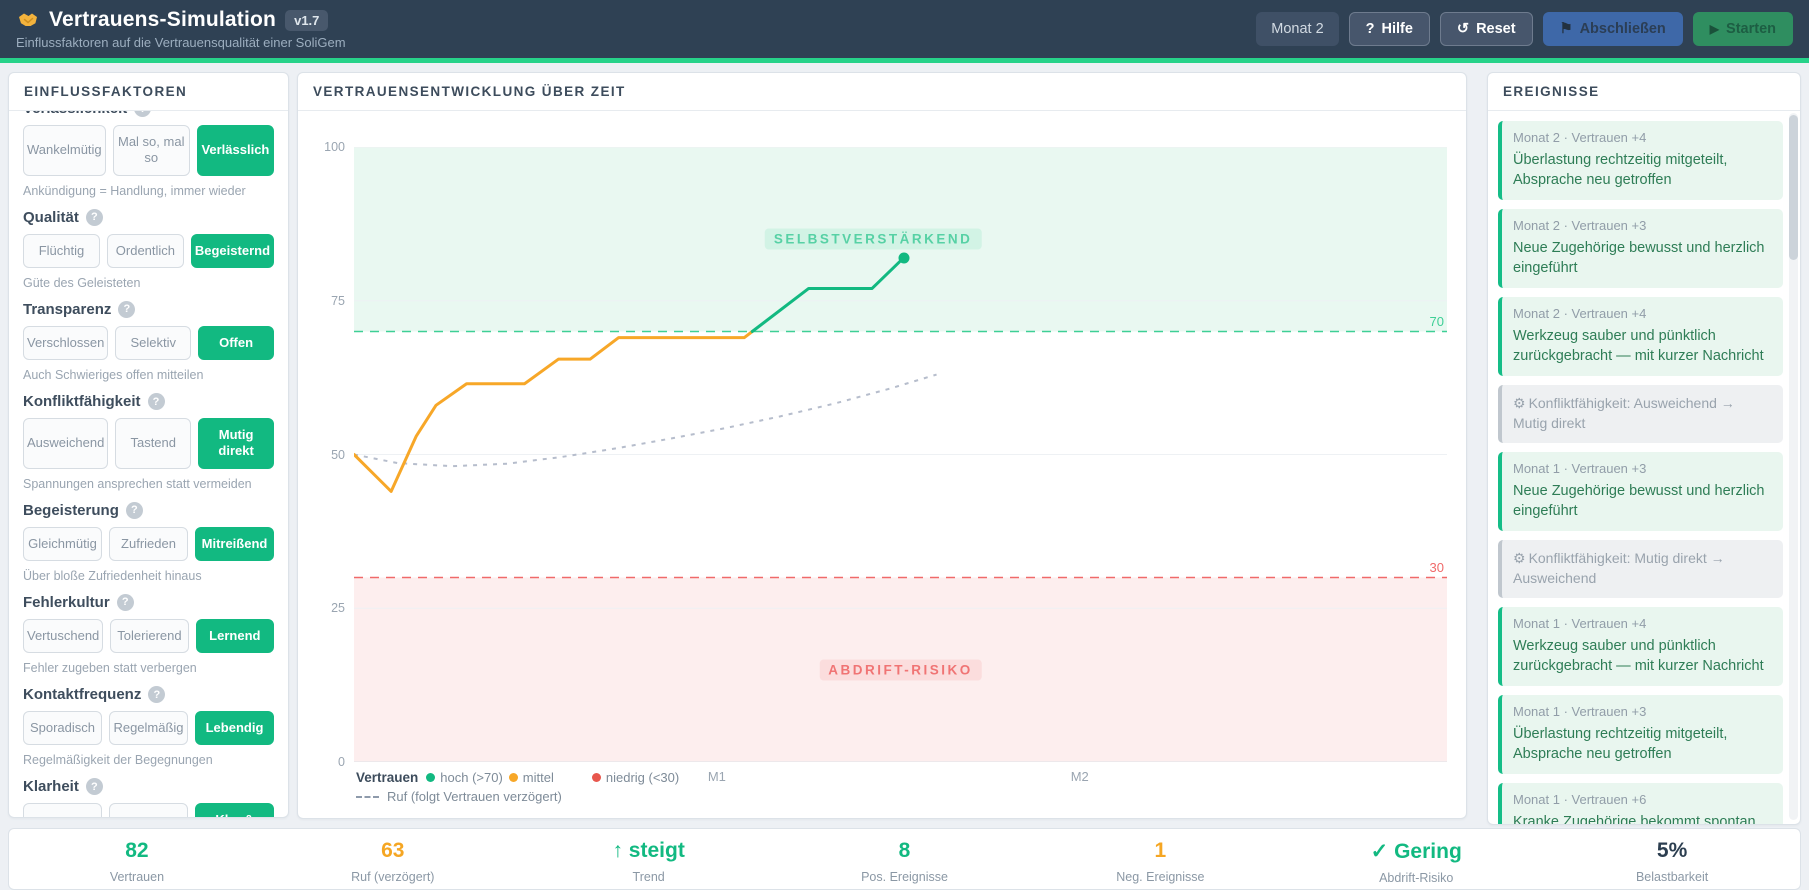  I want to click on legend-series-label: Vertrauen, so click(387, 777).